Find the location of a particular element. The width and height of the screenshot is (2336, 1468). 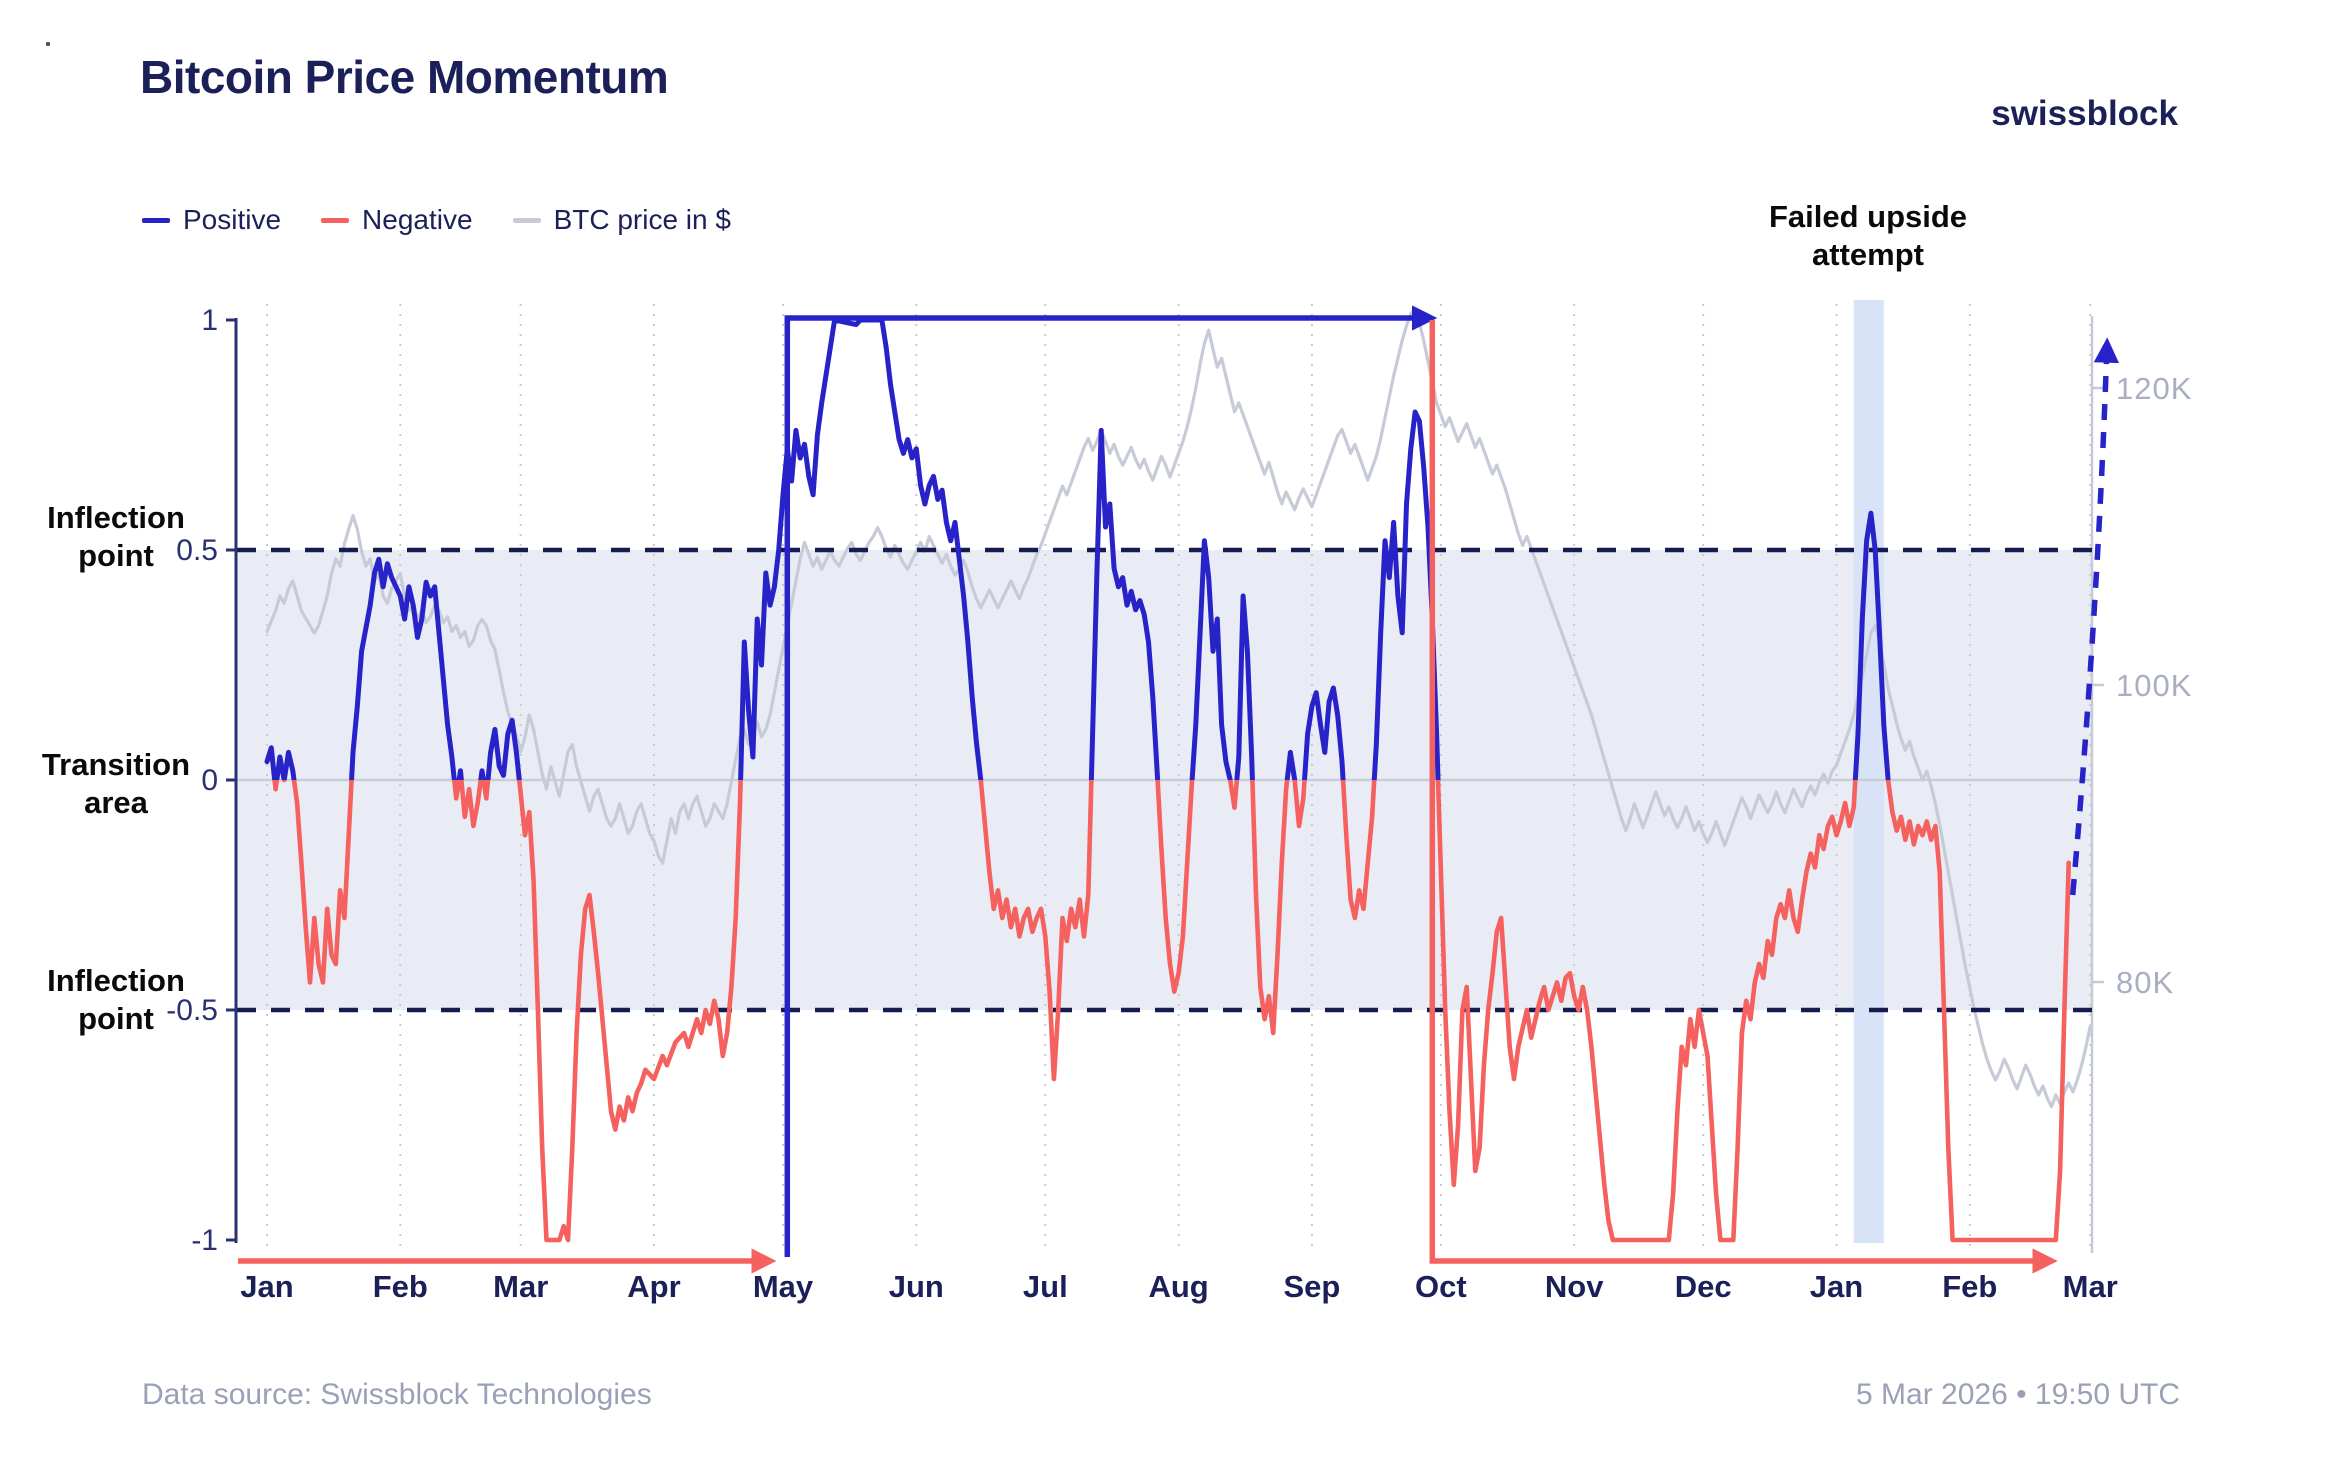

month-label-feb-13: Feb is located at coordinates (1969, 1286).